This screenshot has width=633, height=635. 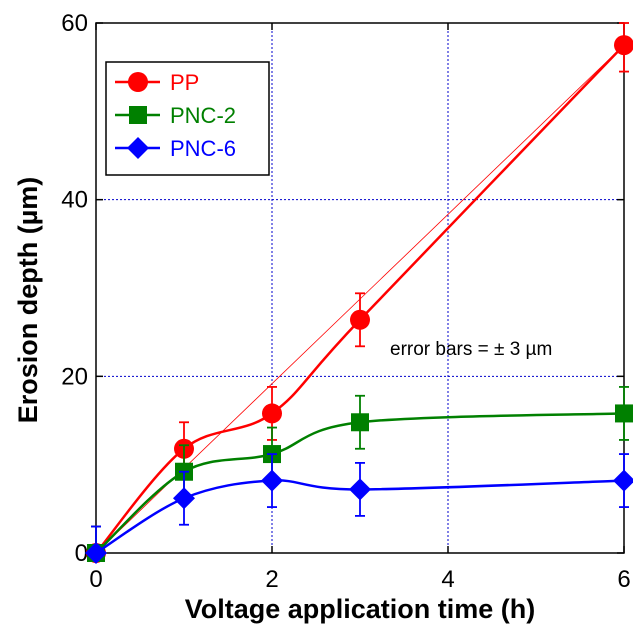 What do you see at coordinates (95, 579) in the screenshot?
I see `x-tick-label: 0` at bounding box center [95, 579].